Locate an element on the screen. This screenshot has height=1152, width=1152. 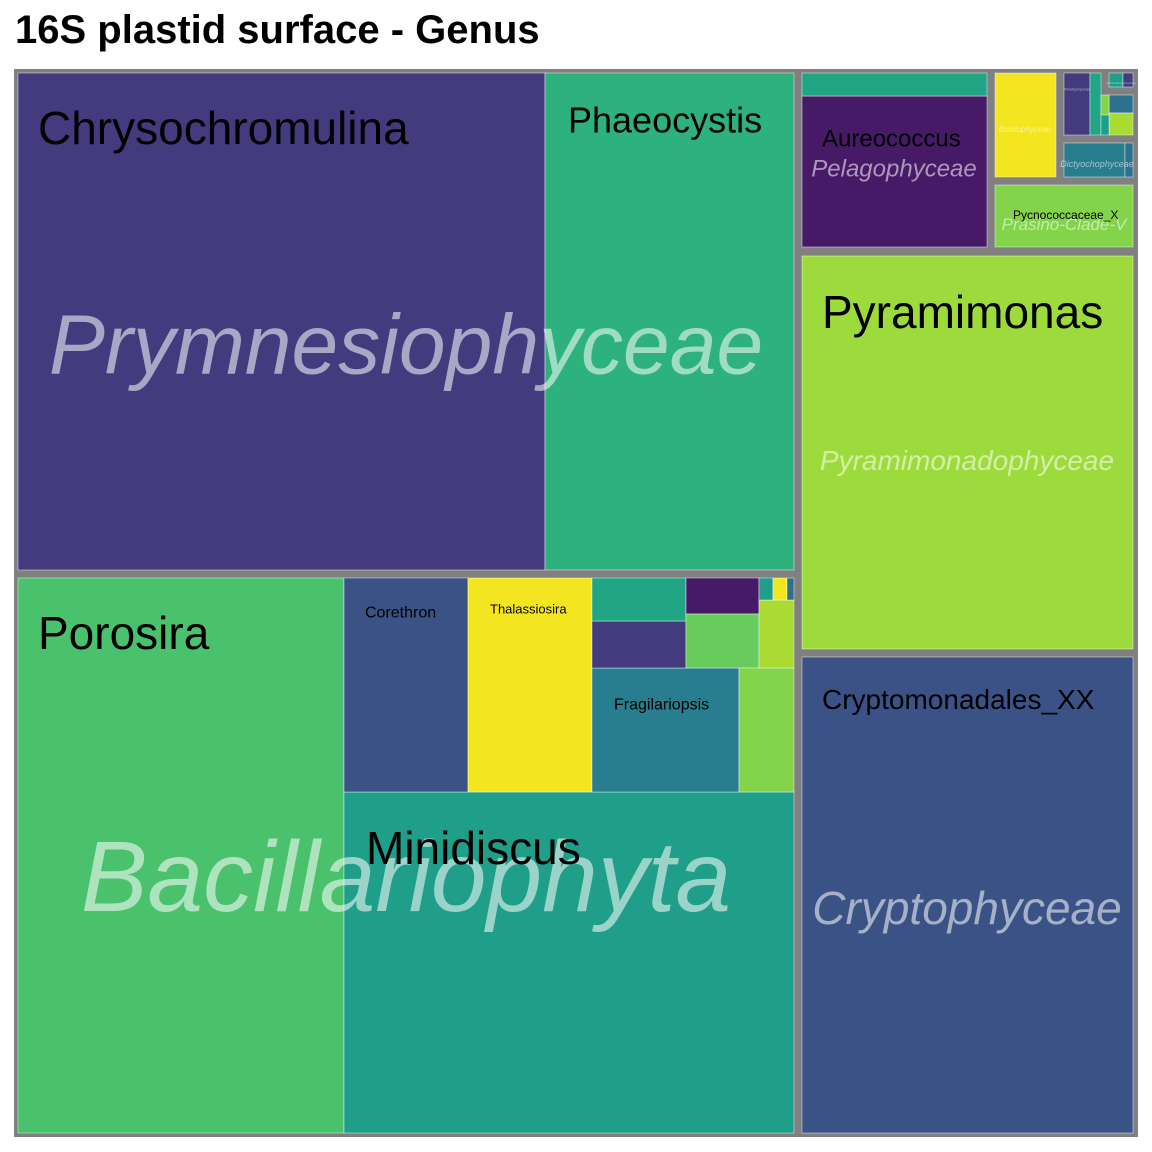
leaf-rect-g10-l2 is located at coordinates (1105, 105).